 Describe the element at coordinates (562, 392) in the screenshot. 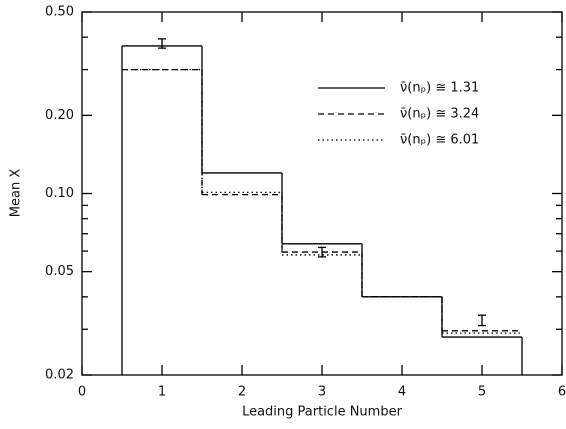

I see `x-tick-label: 6` at that location.